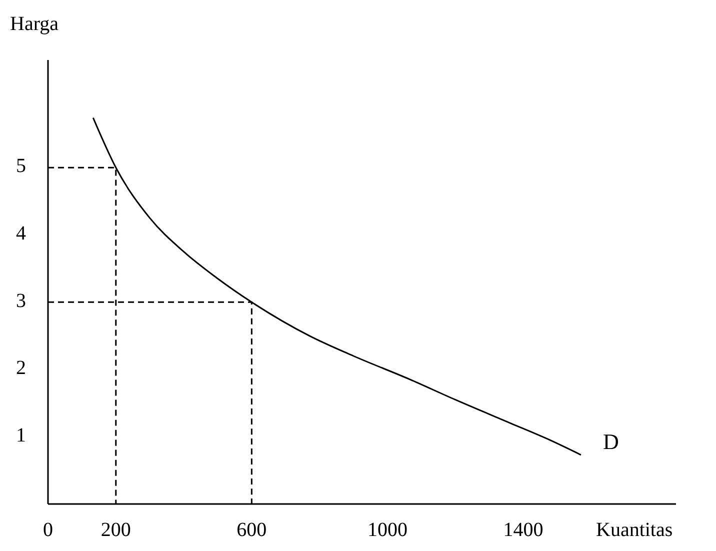 Image resolution: width=716 pixels, height=551 pixels. What do you see at coordinates (634, 530) in the screenshot?
I see `x-axis-title: Kuantitas` at bounding box center [634, 530].